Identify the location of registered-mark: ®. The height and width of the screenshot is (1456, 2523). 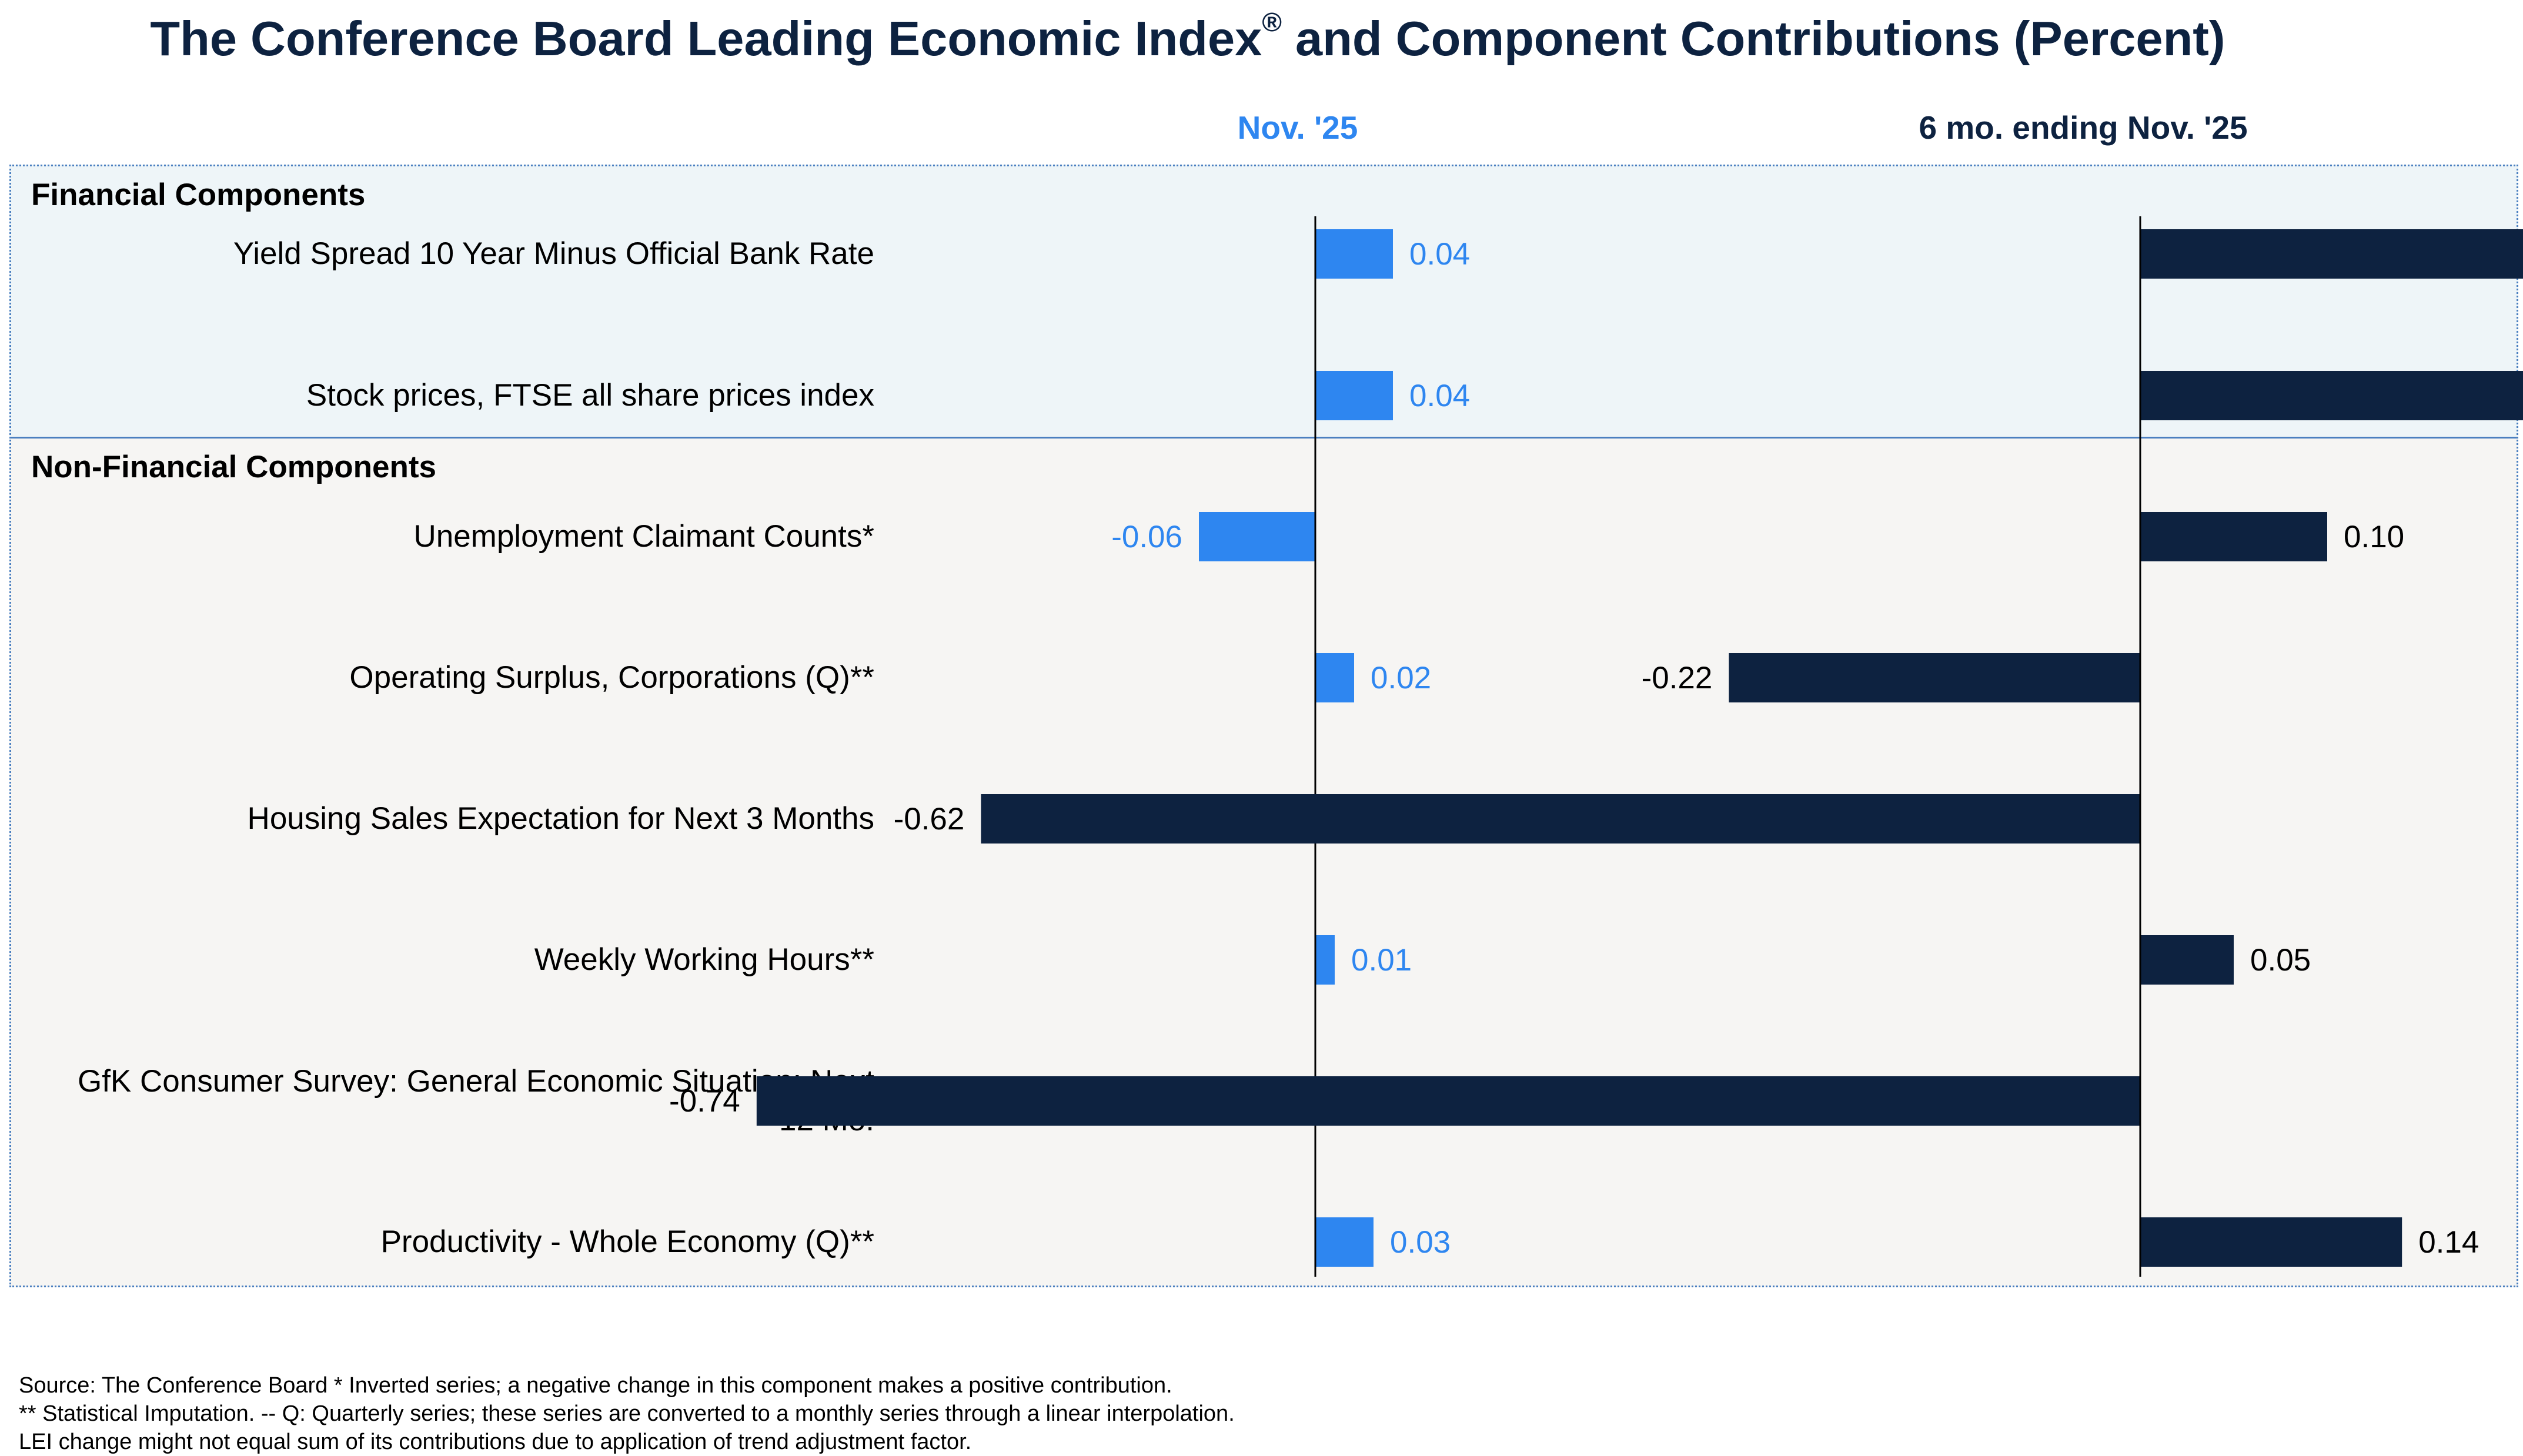
(1272, 22).